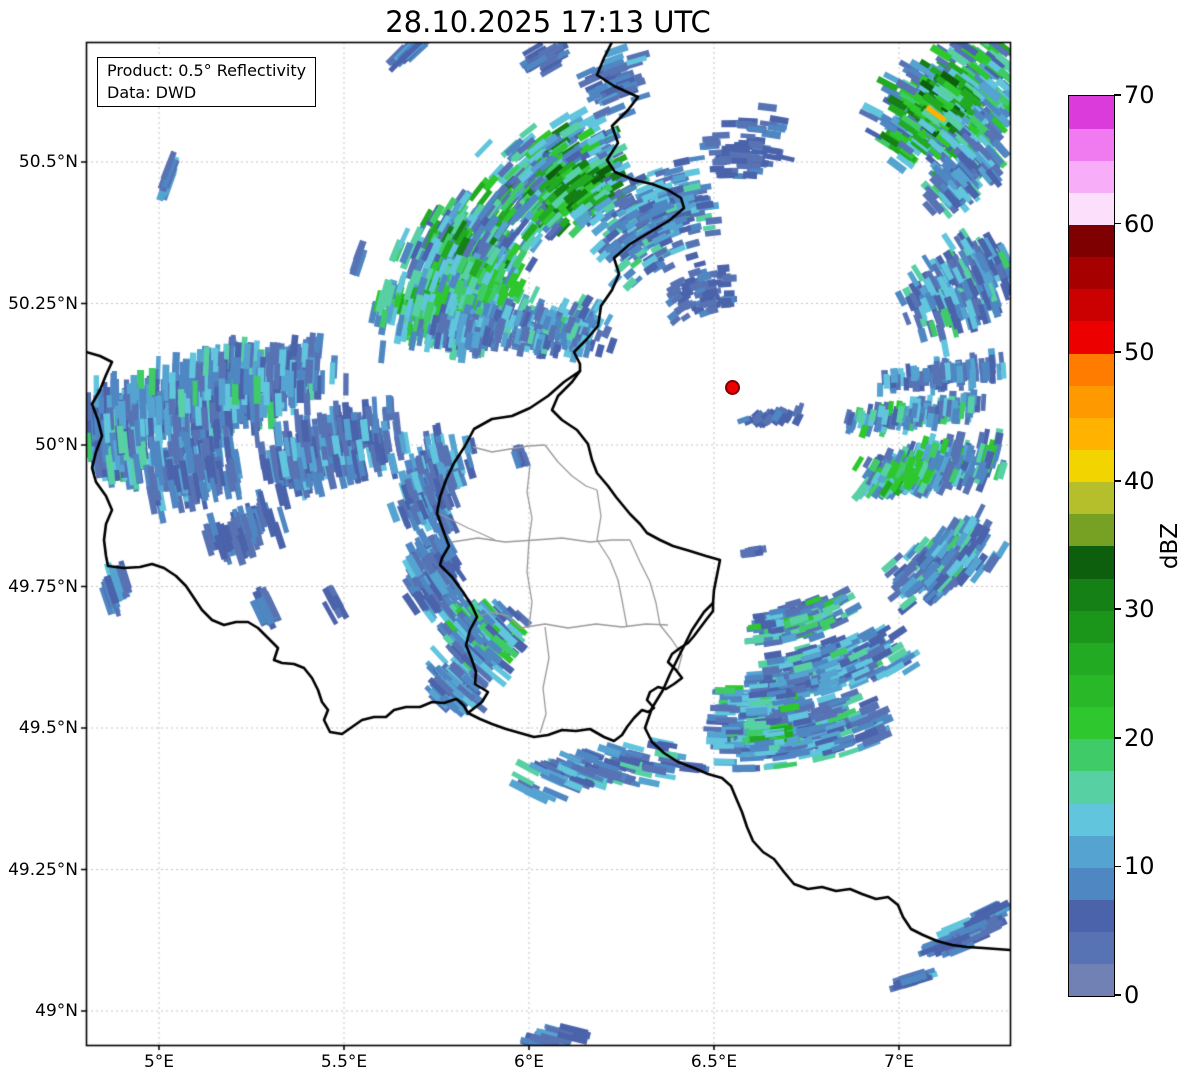 Image resolution: width=1202 pixels, height=1081 pixels. What do you see at coordinates (548, 22) in the screenshot?
I see `plot-title: 28.10.2025 17:13 UTC` at bounding box center [548, 22].